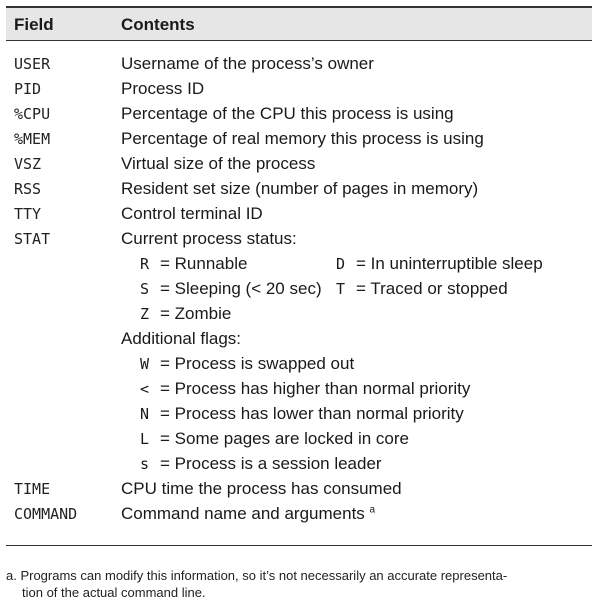 This screenshot has width=600, height=603. What do you see at coordinates (32, 114) in the screenshot?
I see `field-code: %CPU` at bounding box center [32, 114].